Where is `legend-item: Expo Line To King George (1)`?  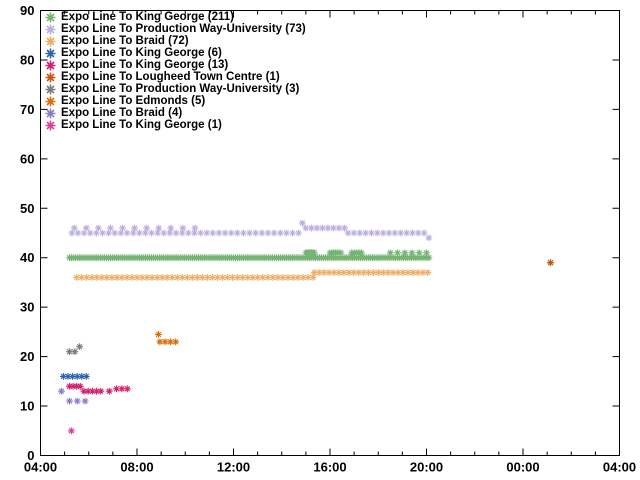 legend-item: Expo Line To King George (1) is located at coordinates (175, 125).